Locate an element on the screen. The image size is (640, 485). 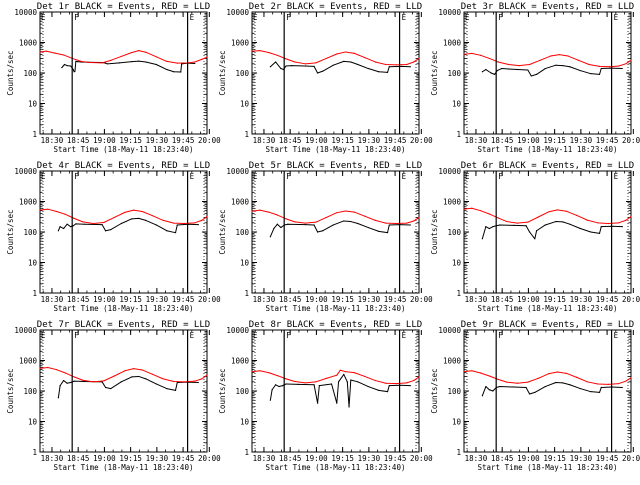
y-tick-label: 10000 is located at coordinates (449, 12).